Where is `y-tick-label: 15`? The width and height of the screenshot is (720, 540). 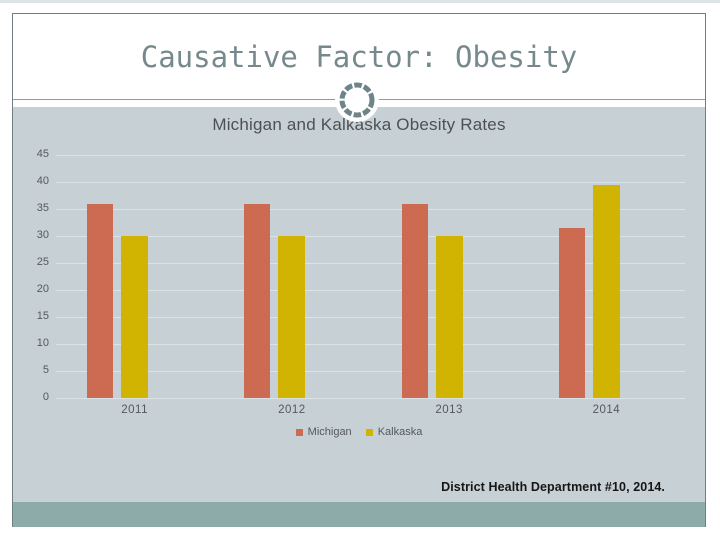 y-tick-label: 15 is located at coordinates (42, 316).